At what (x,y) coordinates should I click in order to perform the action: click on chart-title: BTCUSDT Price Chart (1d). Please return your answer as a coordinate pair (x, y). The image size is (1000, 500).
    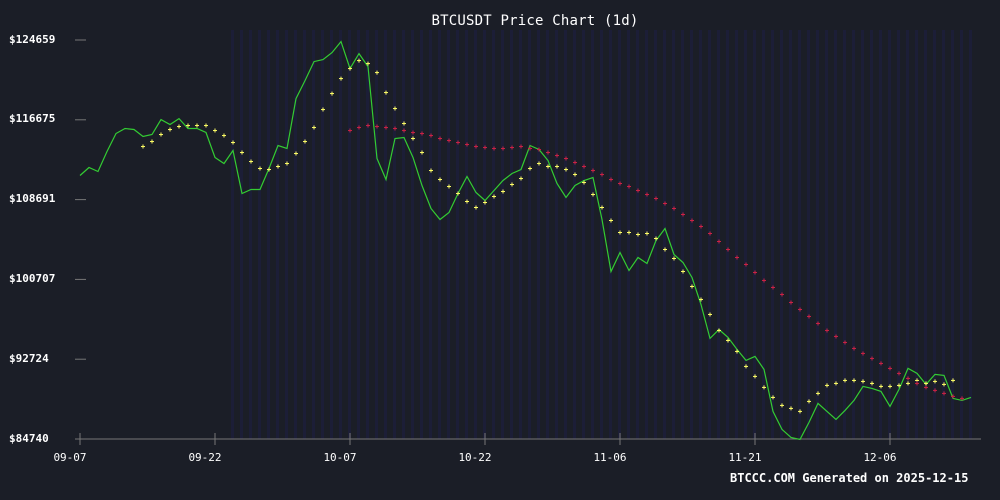
    Looking at the image, I should click on (535, 21).